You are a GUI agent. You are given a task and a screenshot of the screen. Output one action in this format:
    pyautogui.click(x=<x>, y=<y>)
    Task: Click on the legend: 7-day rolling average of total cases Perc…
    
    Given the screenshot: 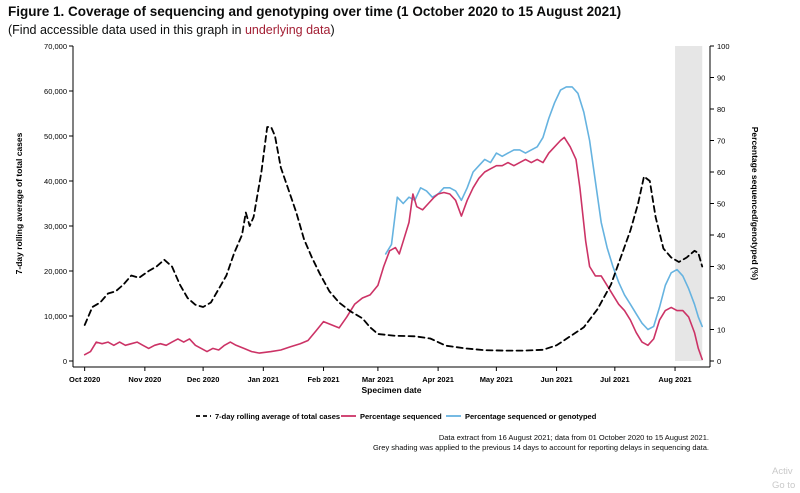 What is the action you would take?
    pyautogui.click(x=396, y=416)
    